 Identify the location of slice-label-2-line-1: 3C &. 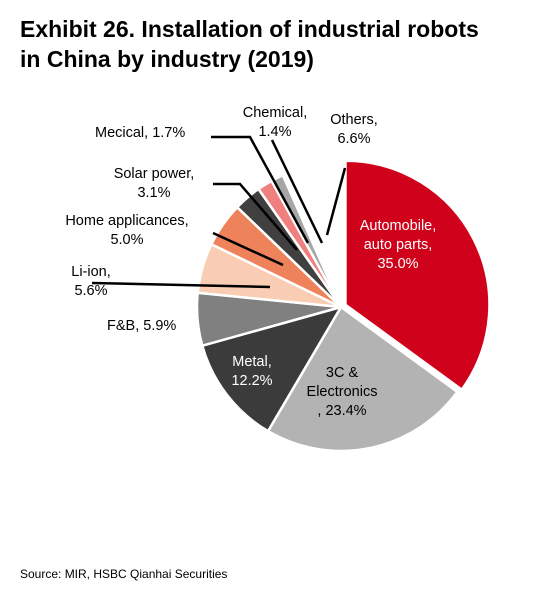
(342, 373).